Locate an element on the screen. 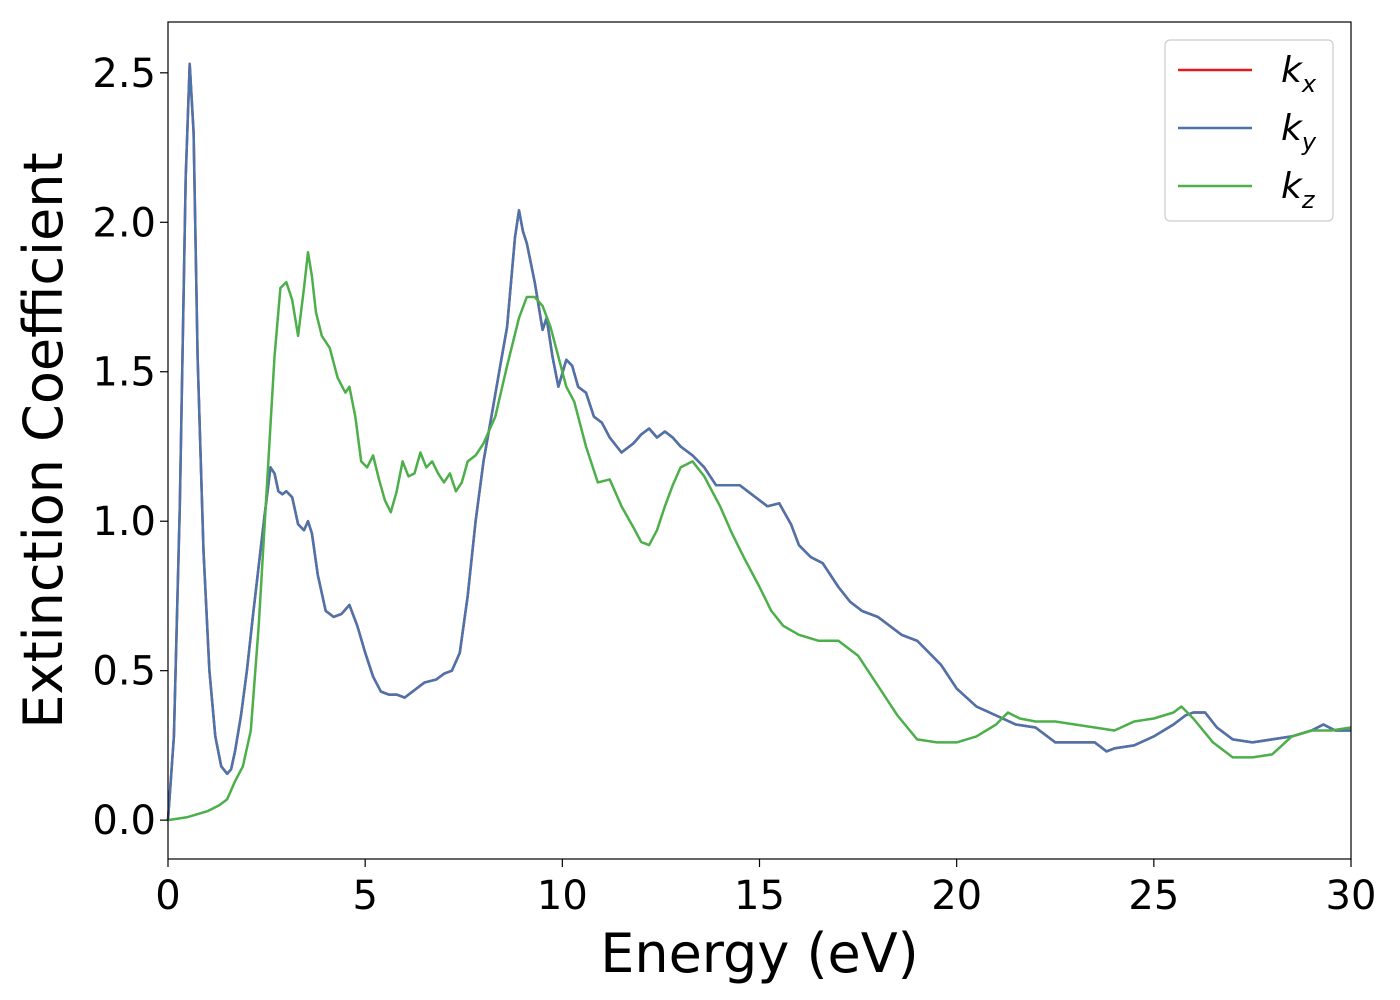 The width and height of the screenshot is (1400, 1000). legend-label-subscript: y is located at coordinates (1309, 142).